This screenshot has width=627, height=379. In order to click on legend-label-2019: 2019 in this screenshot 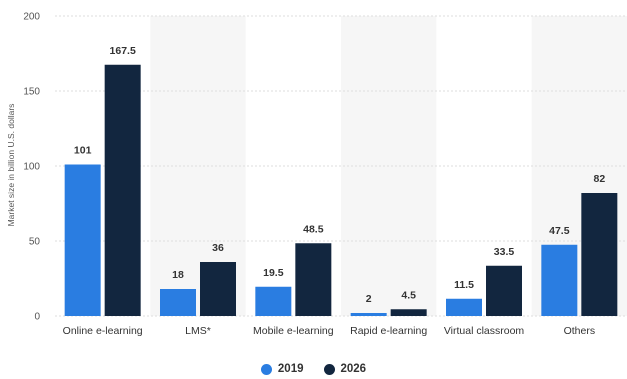, I will do `click(290, 369)`.